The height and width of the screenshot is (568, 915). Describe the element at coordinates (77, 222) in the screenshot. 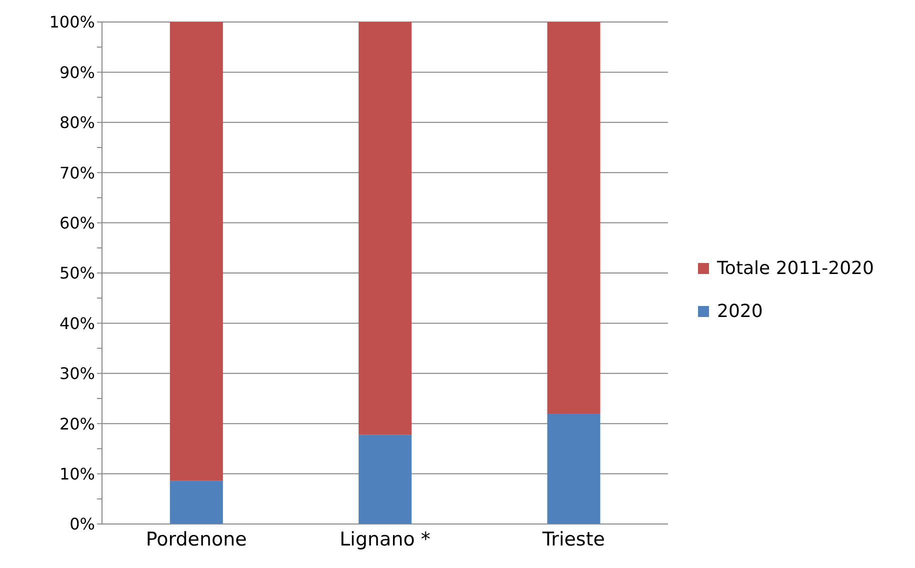

I see `y-tick-label: 60%` at that location.